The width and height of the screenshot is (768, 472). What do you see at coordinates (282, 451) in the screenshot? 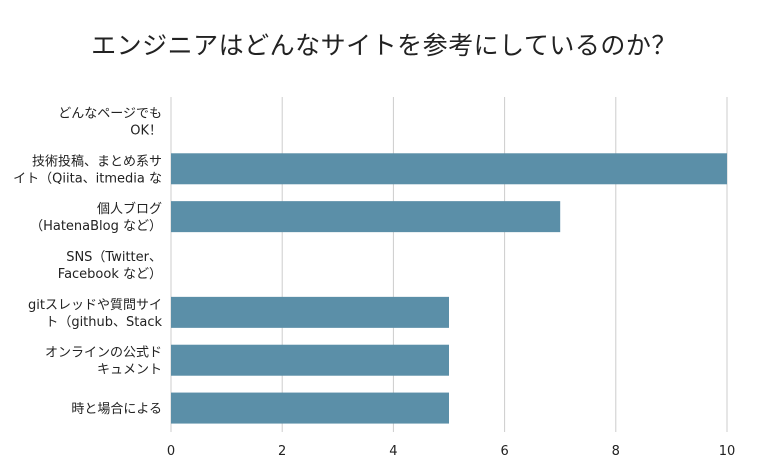
I see `x-tick-label: 2` at bounding box center [282, 451].